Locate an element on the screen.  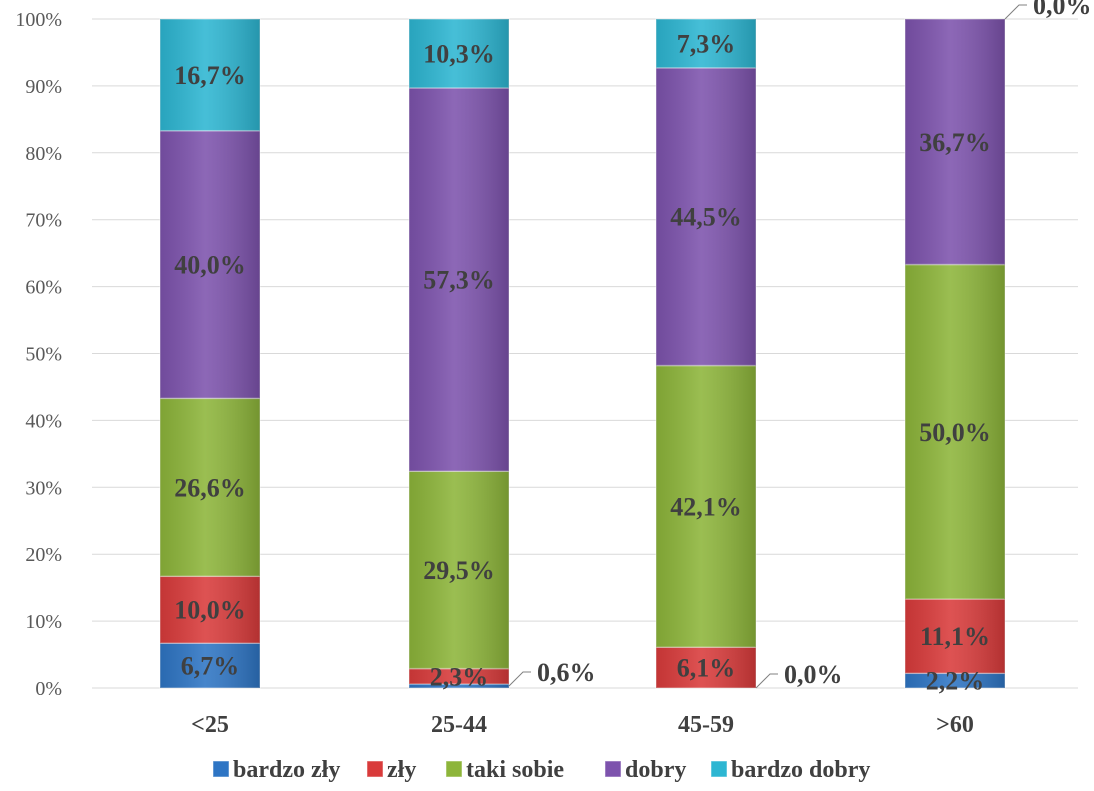
data-label: 44,5% is located at coordinates (706, 217).